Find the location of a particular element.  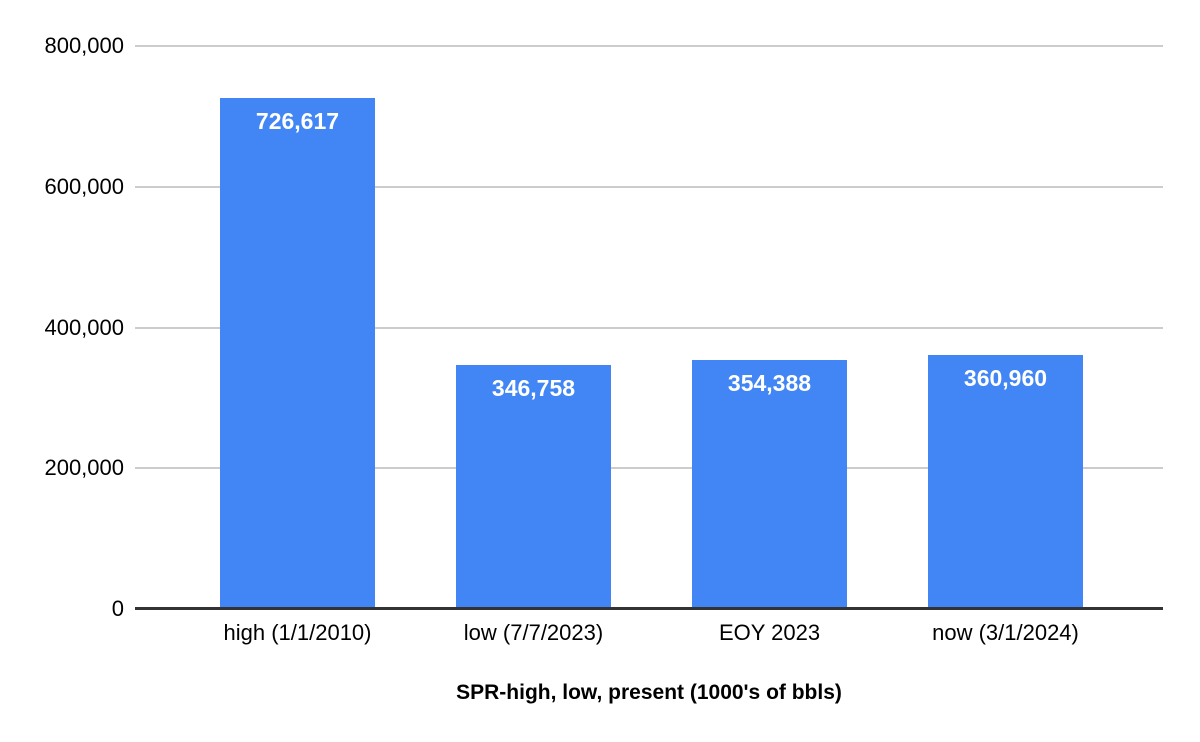

y-axis-tick-label: 400,000 is located at coordinates (84, 327).